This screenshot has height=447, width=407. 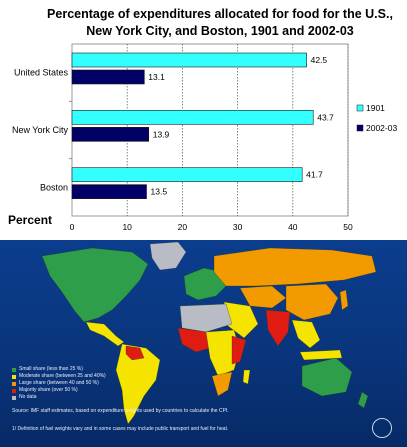 What do you see at coordinates (325, 117) in the screenshot?
I see `data-label: 43.7` at bounding box center [325, 117].